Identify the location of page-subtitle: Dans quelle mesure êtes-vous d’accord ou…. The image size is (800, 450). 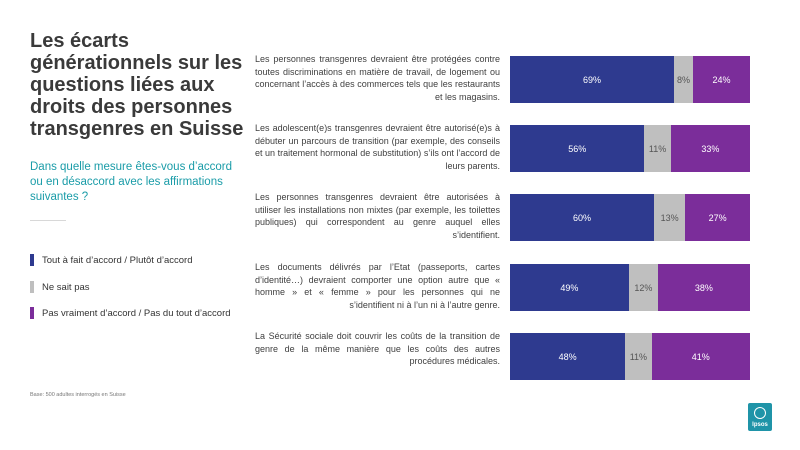
(131, 182).